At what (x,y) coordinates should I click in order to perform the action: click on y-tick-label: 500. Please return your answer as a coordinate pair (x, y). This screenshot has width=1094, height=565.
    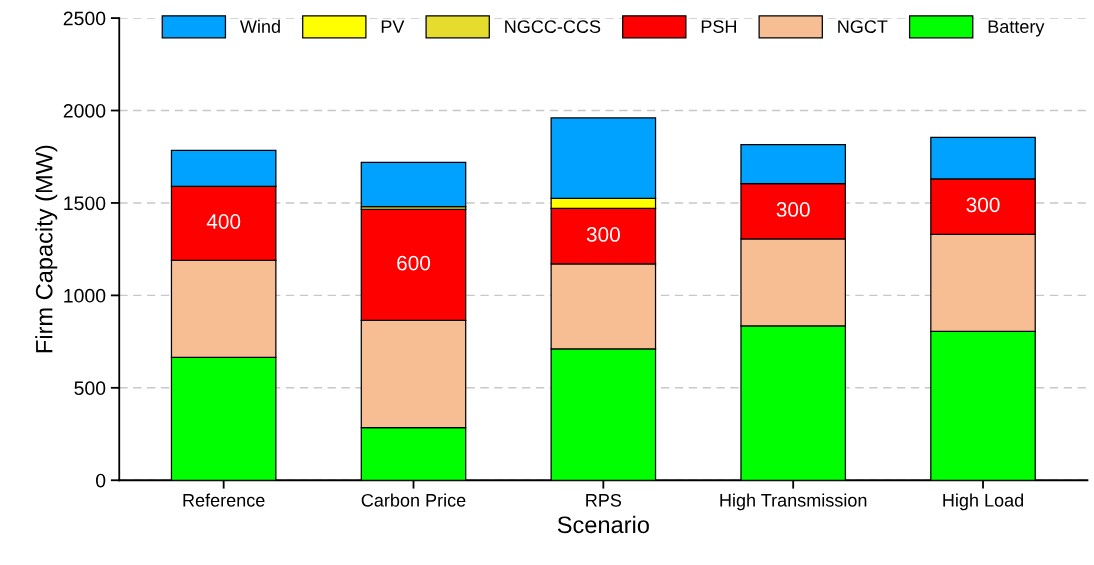
    Looking at the image, I should click on (90, 388).